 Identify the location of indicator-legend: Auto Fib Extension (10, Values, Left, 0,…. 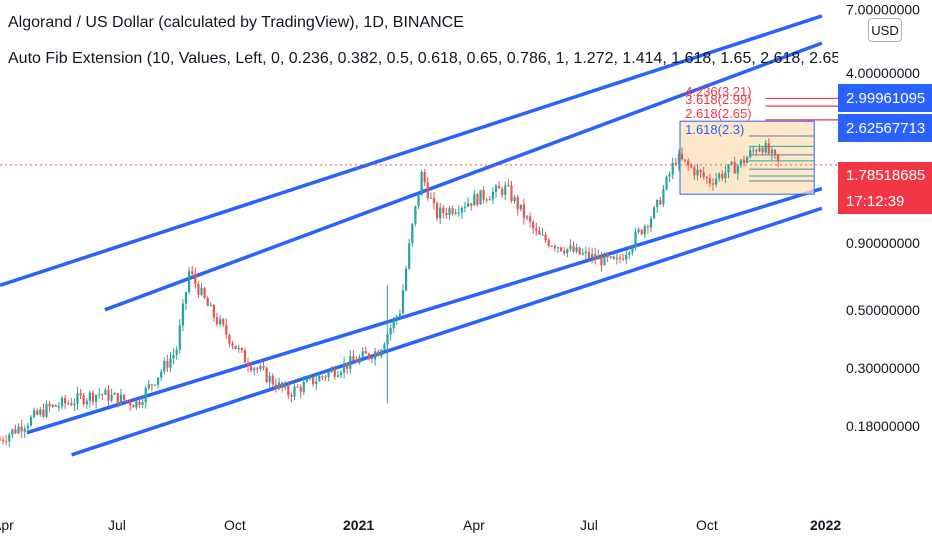
(423, 58).